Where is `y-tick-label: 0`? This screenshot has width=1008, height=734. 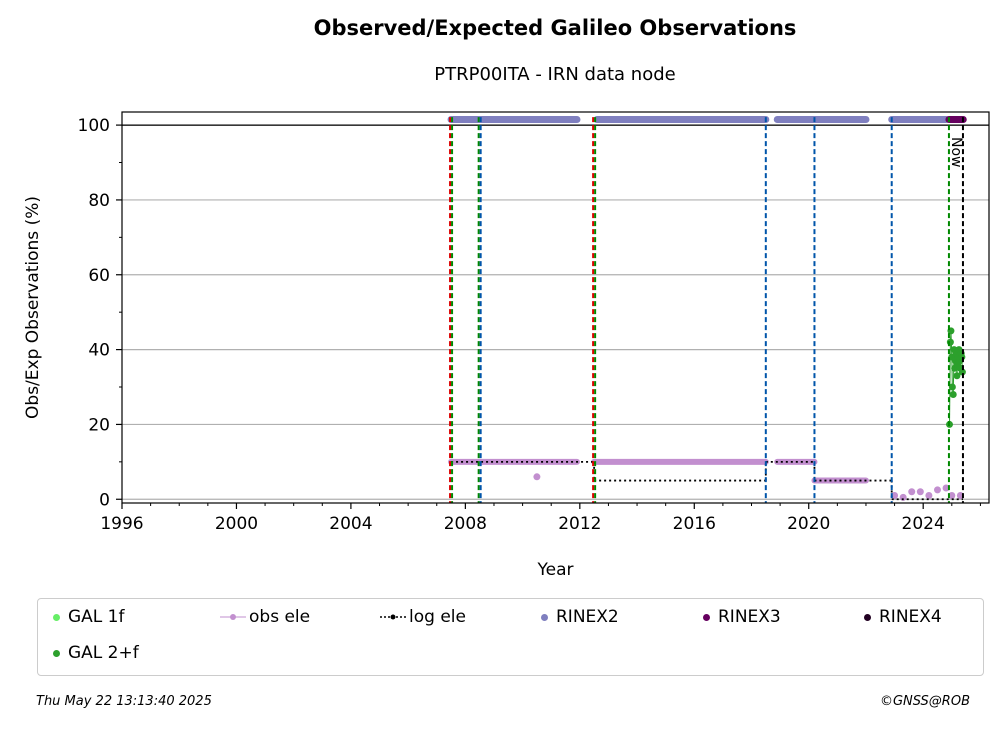 y-tick-label: 0 is located at coordinates (104, 500).